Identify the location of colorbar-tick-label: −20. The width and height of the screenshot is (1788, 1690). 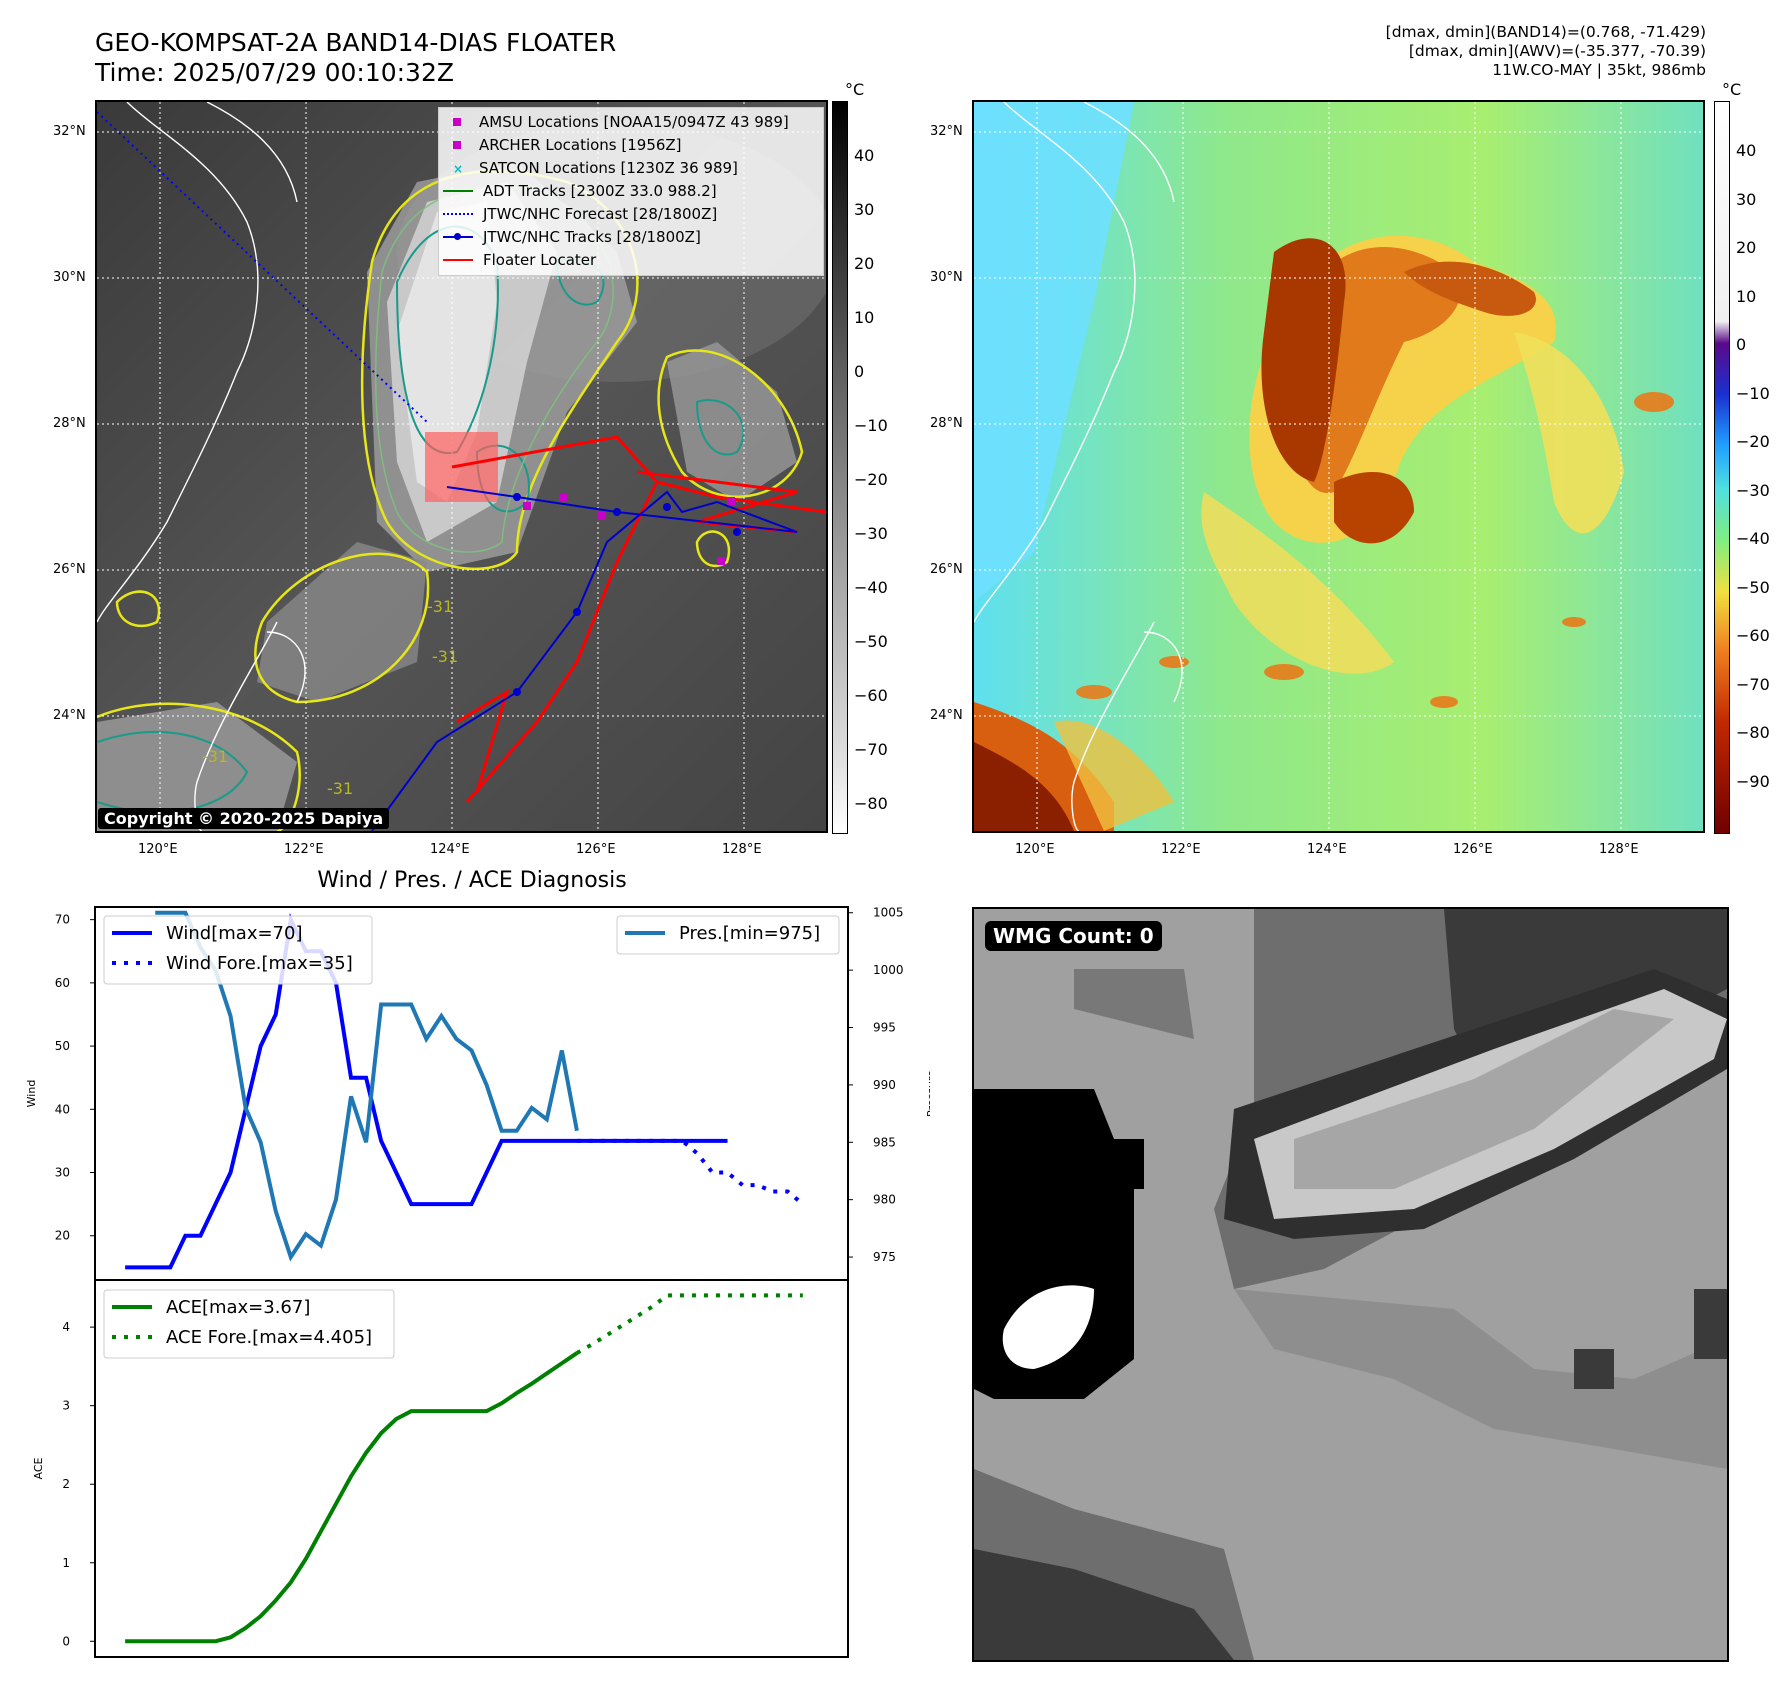
(1753, 441).